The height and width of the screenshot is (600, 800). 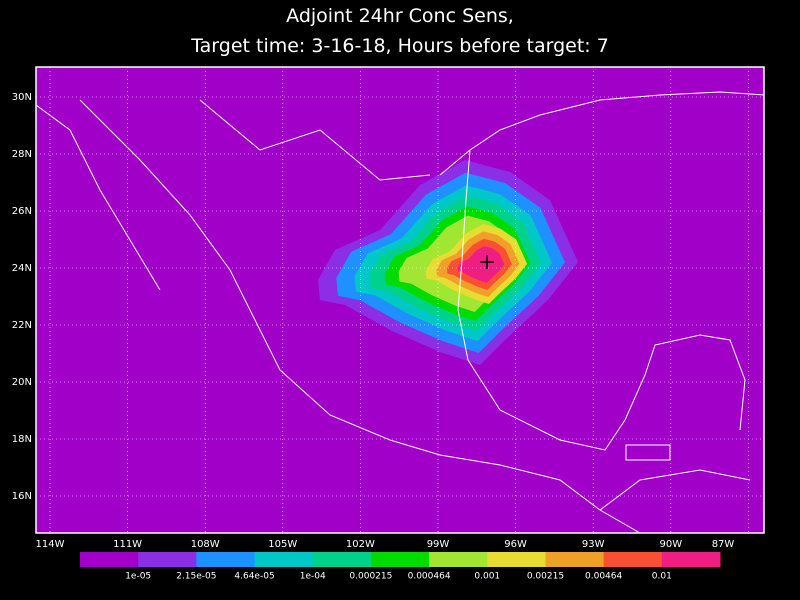 I want to click on lon-label: 111W, so click(x=127, y=544).